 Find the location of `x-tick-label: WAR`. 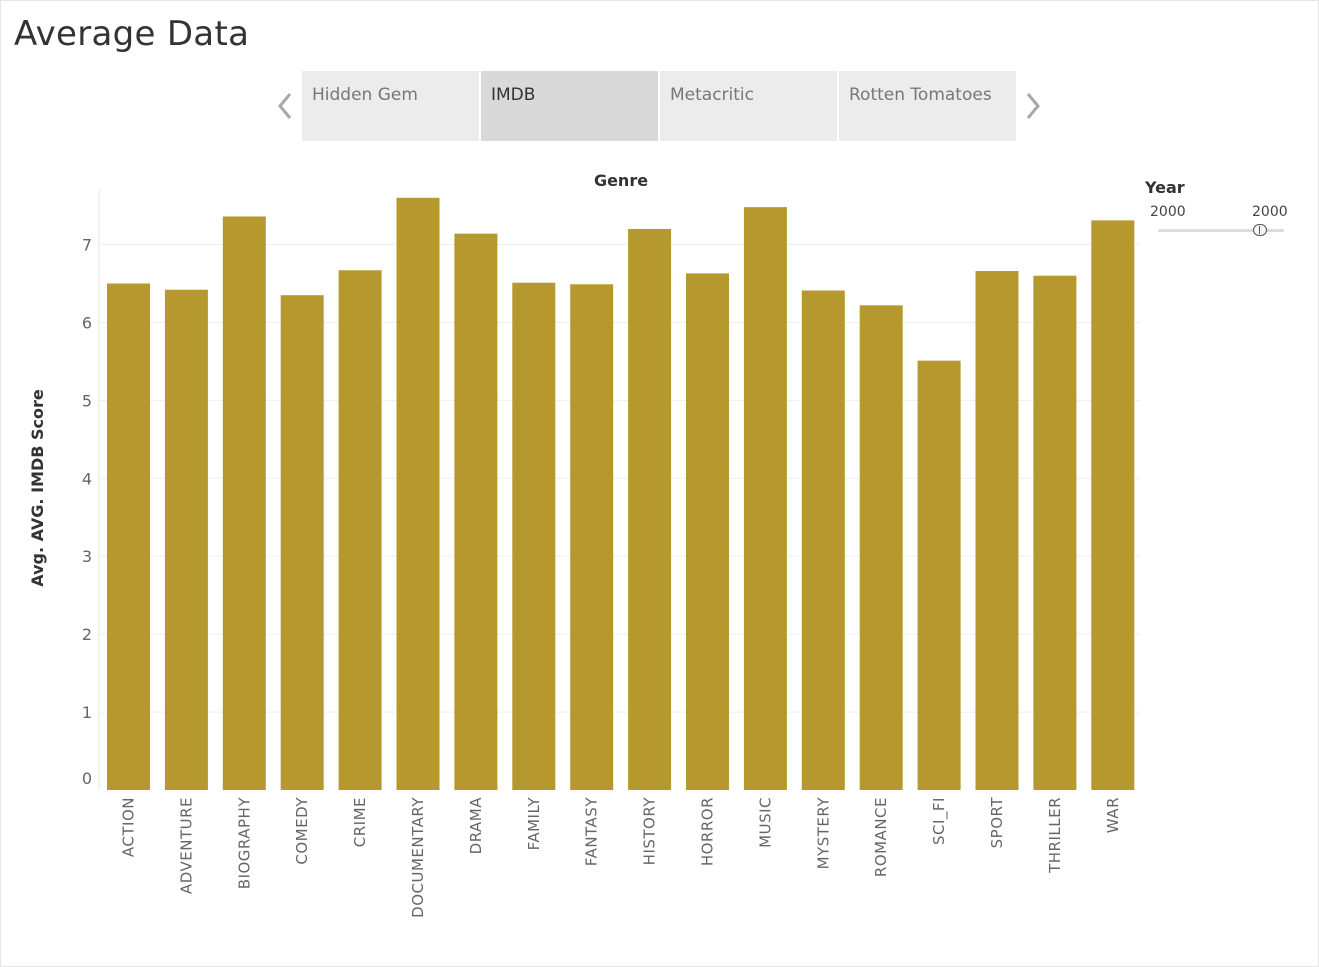

x-tick-label: WAR is located at coordinates (1113, 815).